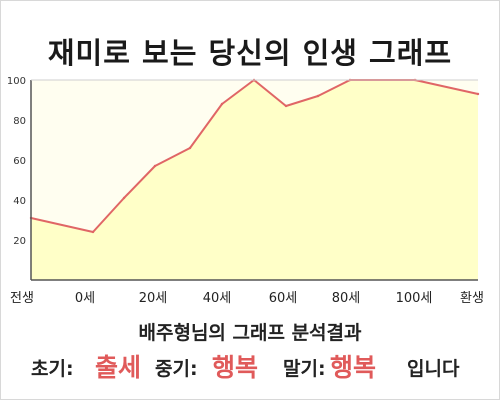  What do you see at coordinates (346, 298) in the screenshot?
I see `x-tick-label-5: 80세` at bounding box center [346, 298].